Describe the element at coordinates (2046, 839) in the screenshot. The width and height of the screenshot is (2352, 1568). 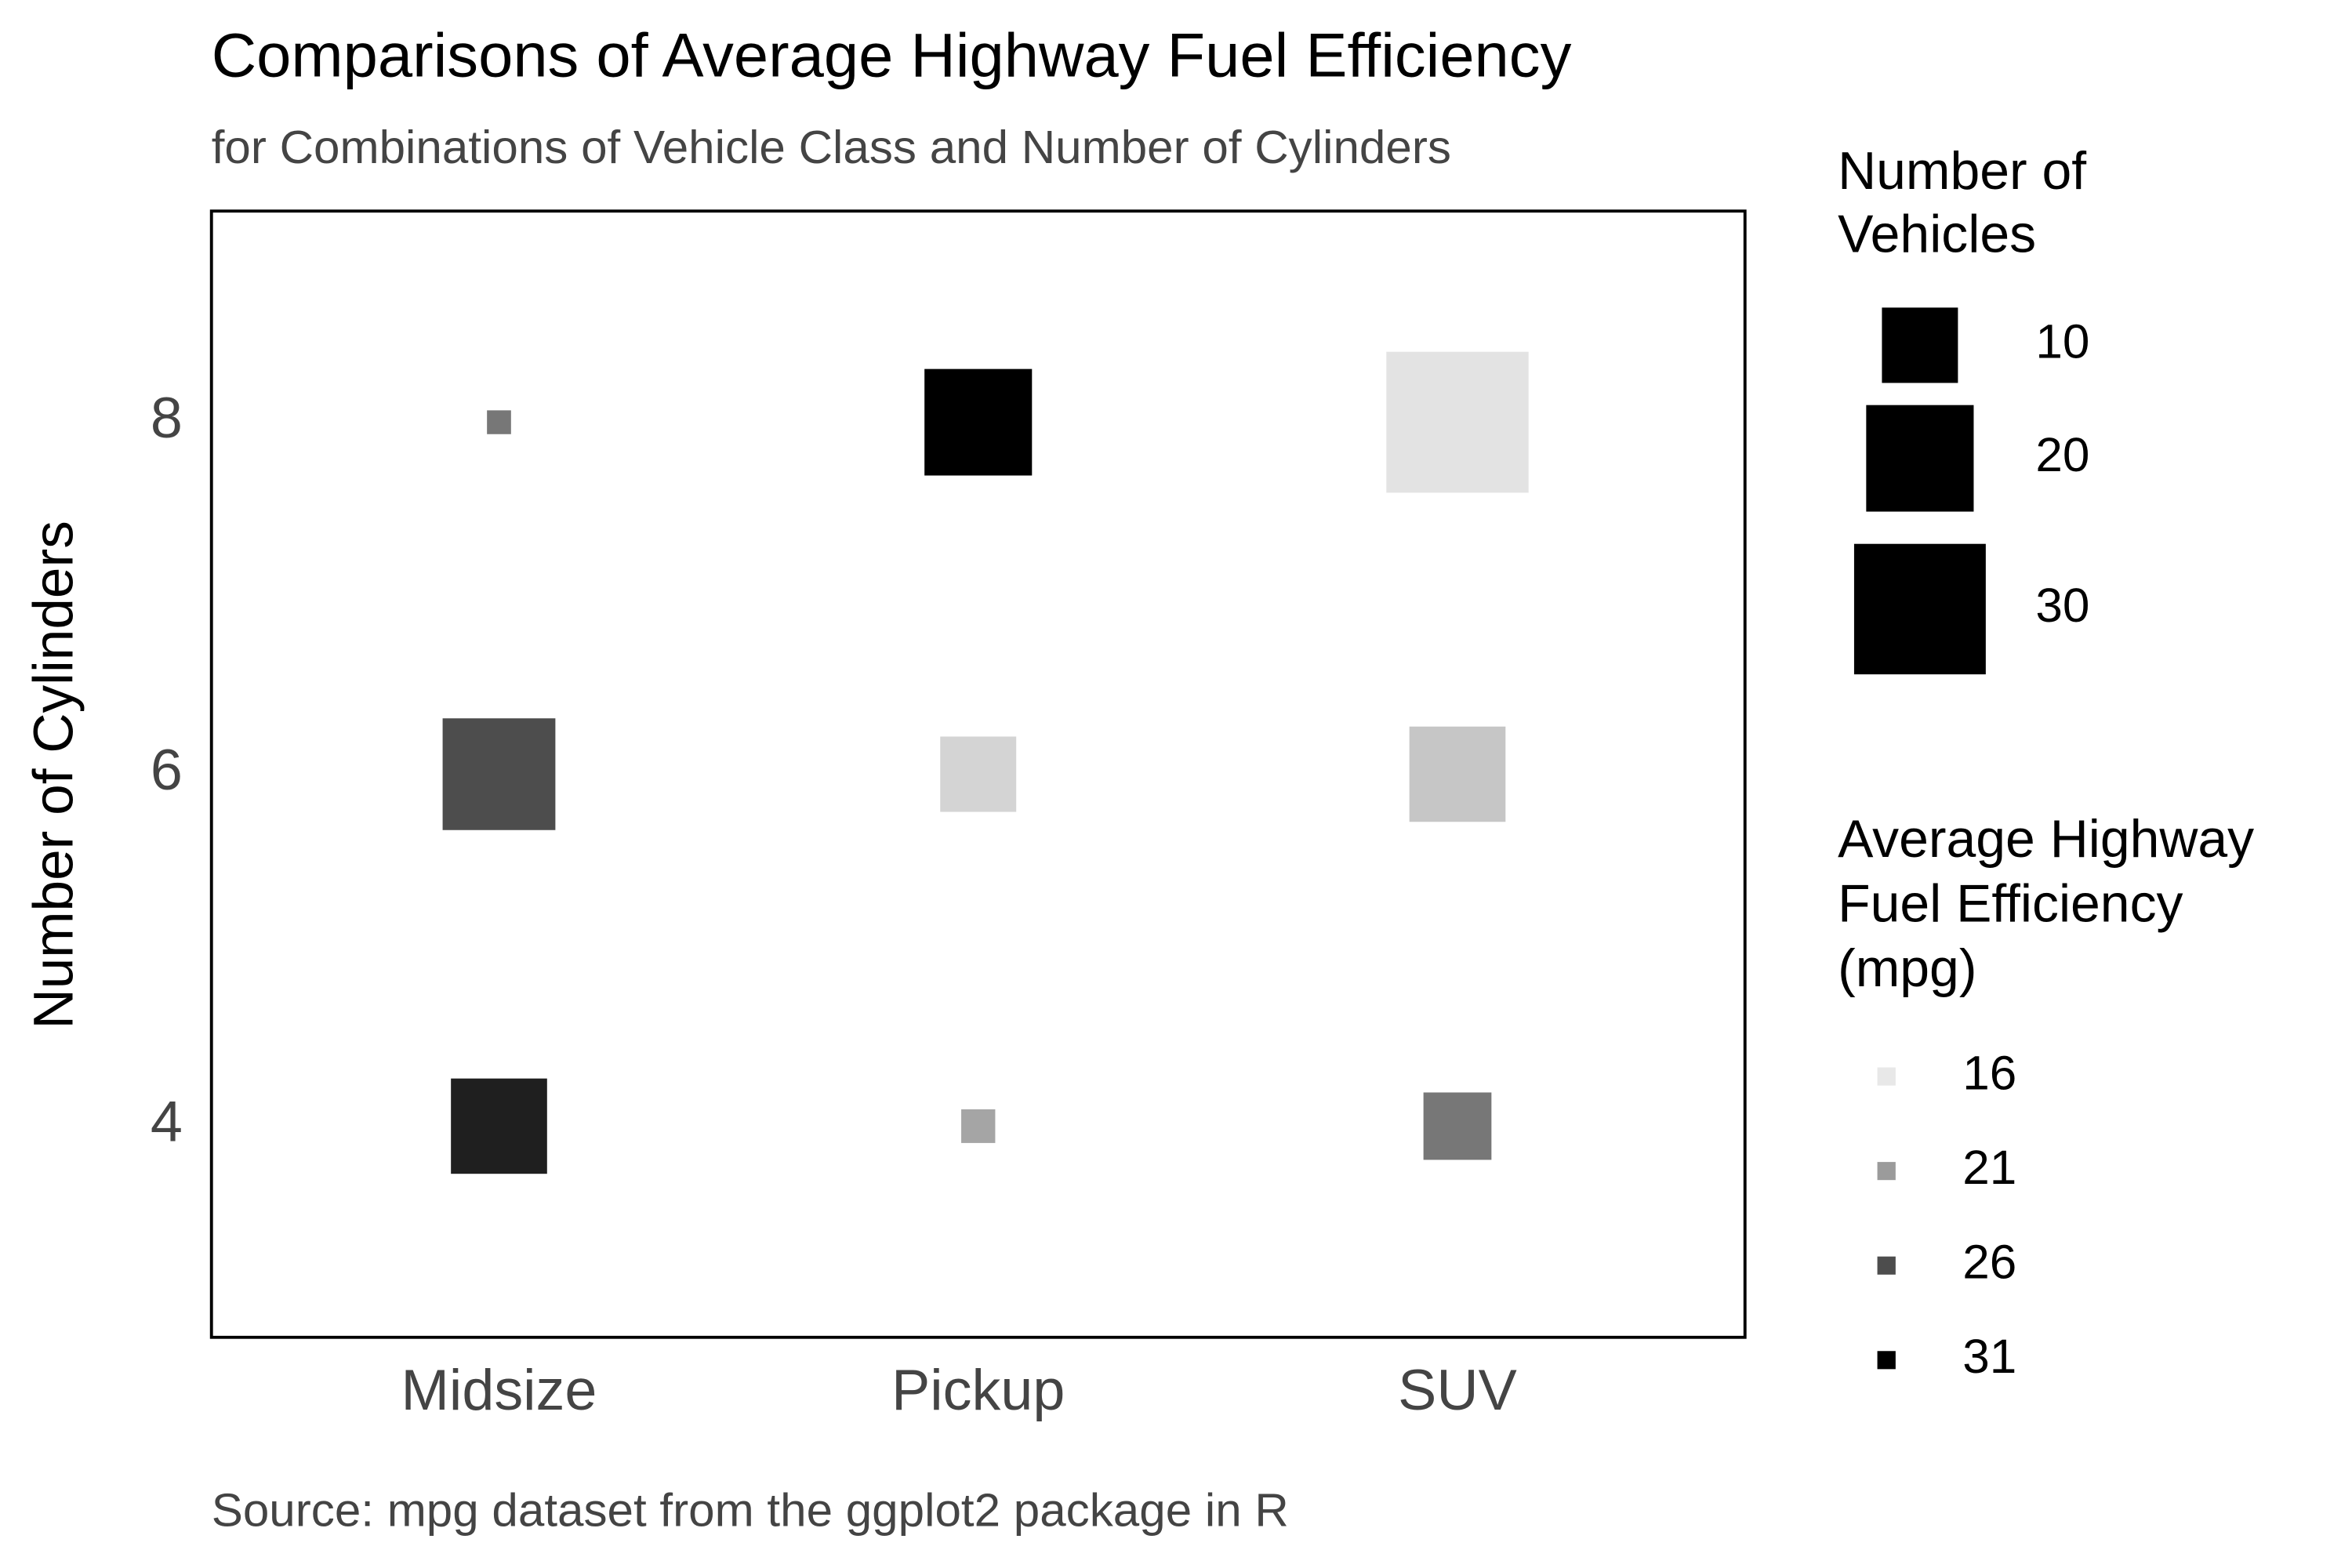
I see `color-legend-title: Average Highway` at that location.